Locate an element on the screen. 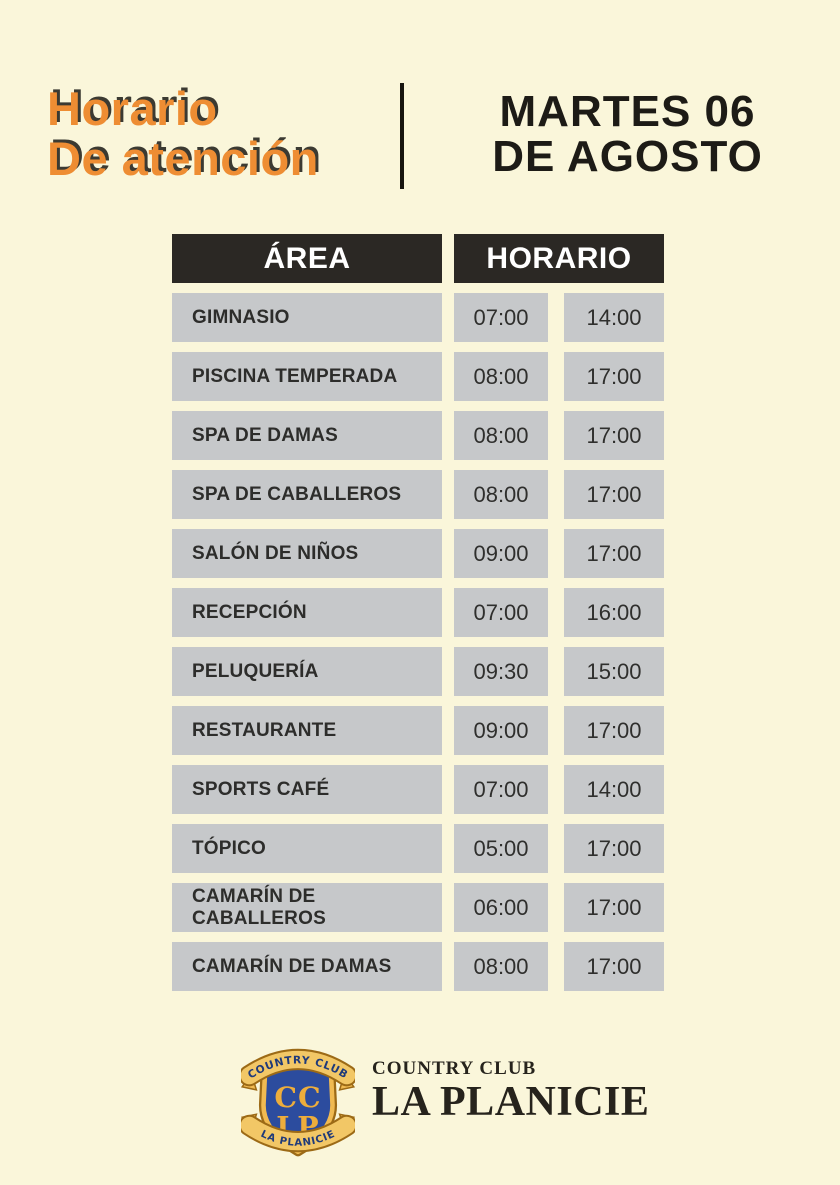 This screenshot has width=840, height=1185. area-cell: PISCINA TEMPERADA is located at coordinates (307, 376).